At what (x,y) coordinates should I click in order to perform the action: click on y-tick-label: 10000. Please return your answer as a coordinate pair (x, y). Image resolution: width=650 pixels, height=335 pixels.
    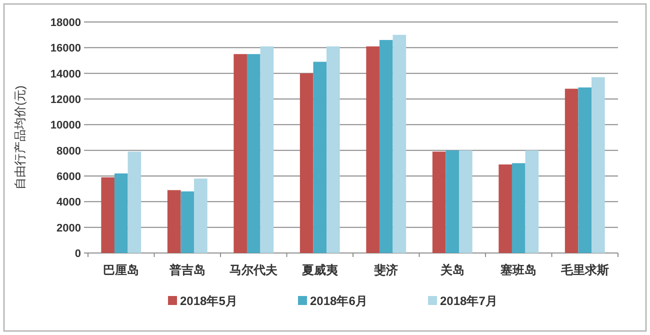
    Looking at the image, I should click on (65, 126).